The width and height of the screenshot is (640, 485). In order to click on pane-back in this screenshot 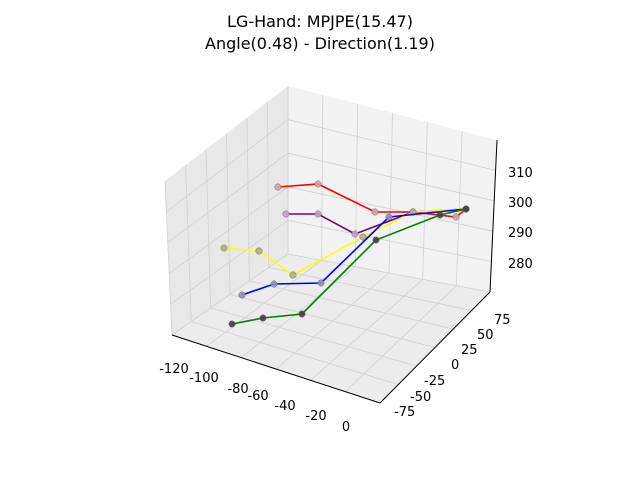, I will do `click(392, 189)`.